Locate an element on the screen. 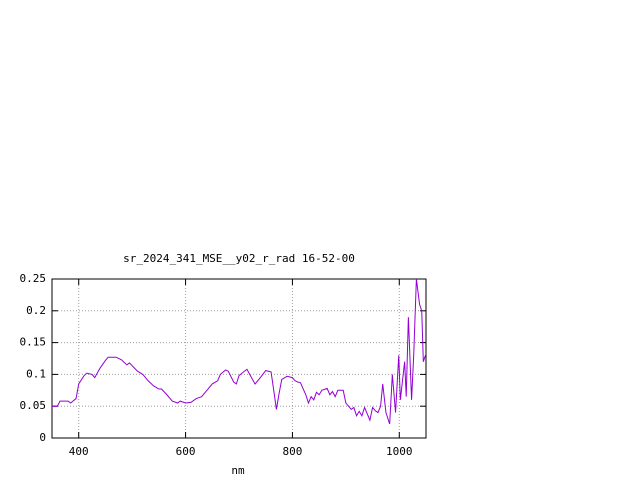 The image size is (640, 480). y-tick-label: 0.05 is located at coordinates (33, 405).